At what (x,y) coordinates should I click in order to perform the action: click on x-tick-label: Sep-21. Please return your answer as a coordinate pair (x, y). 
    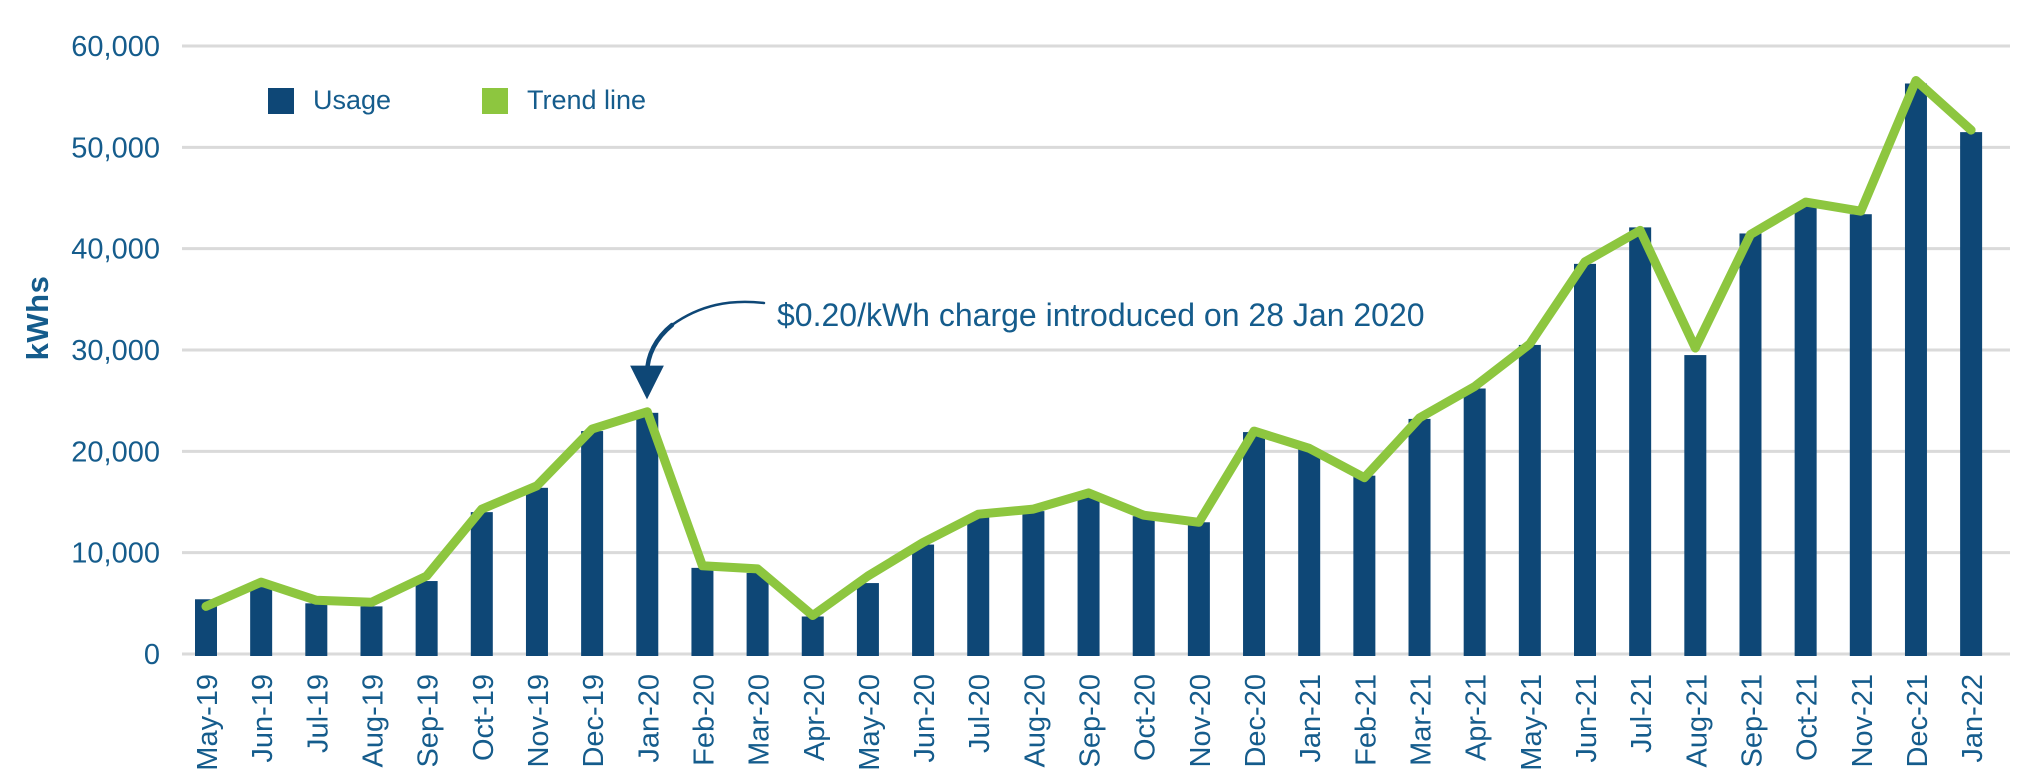
    Looking at the image, I should click on (1752, 721).